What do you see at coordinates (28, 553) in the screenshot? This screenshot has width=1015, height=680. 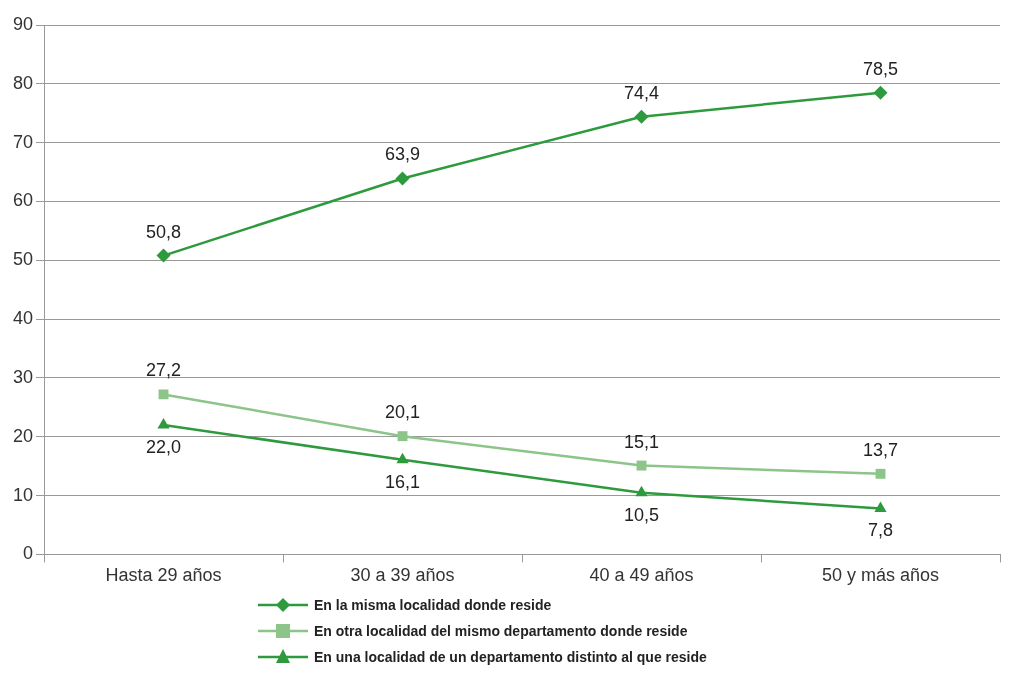 I see `y-tick-label: 0` at bounding box center [28, 553].